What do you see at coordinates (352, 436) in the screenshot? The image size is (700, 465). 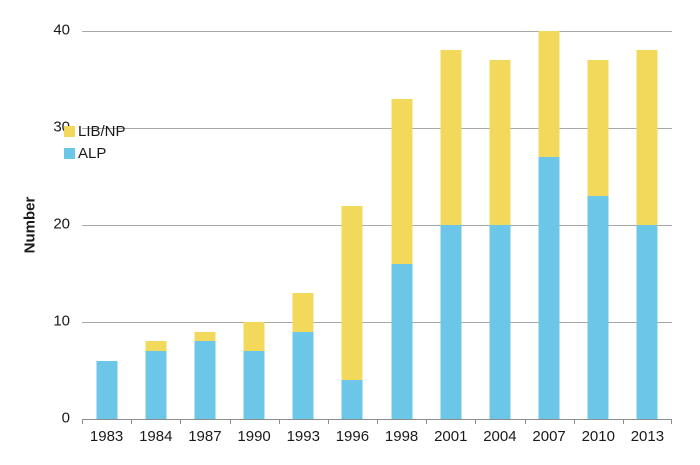 I see `x-tick-label-1996: 1996` at bounding box center [352, 436].